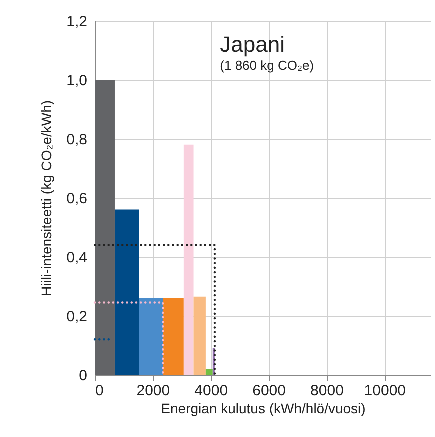 This screenshot has height=437, width=435. Describe the element at coordinates (263, 408) in the screenshot. I see `x-axis-title: Energian kulutus (kWh/hlö/vuosi)` at that location.